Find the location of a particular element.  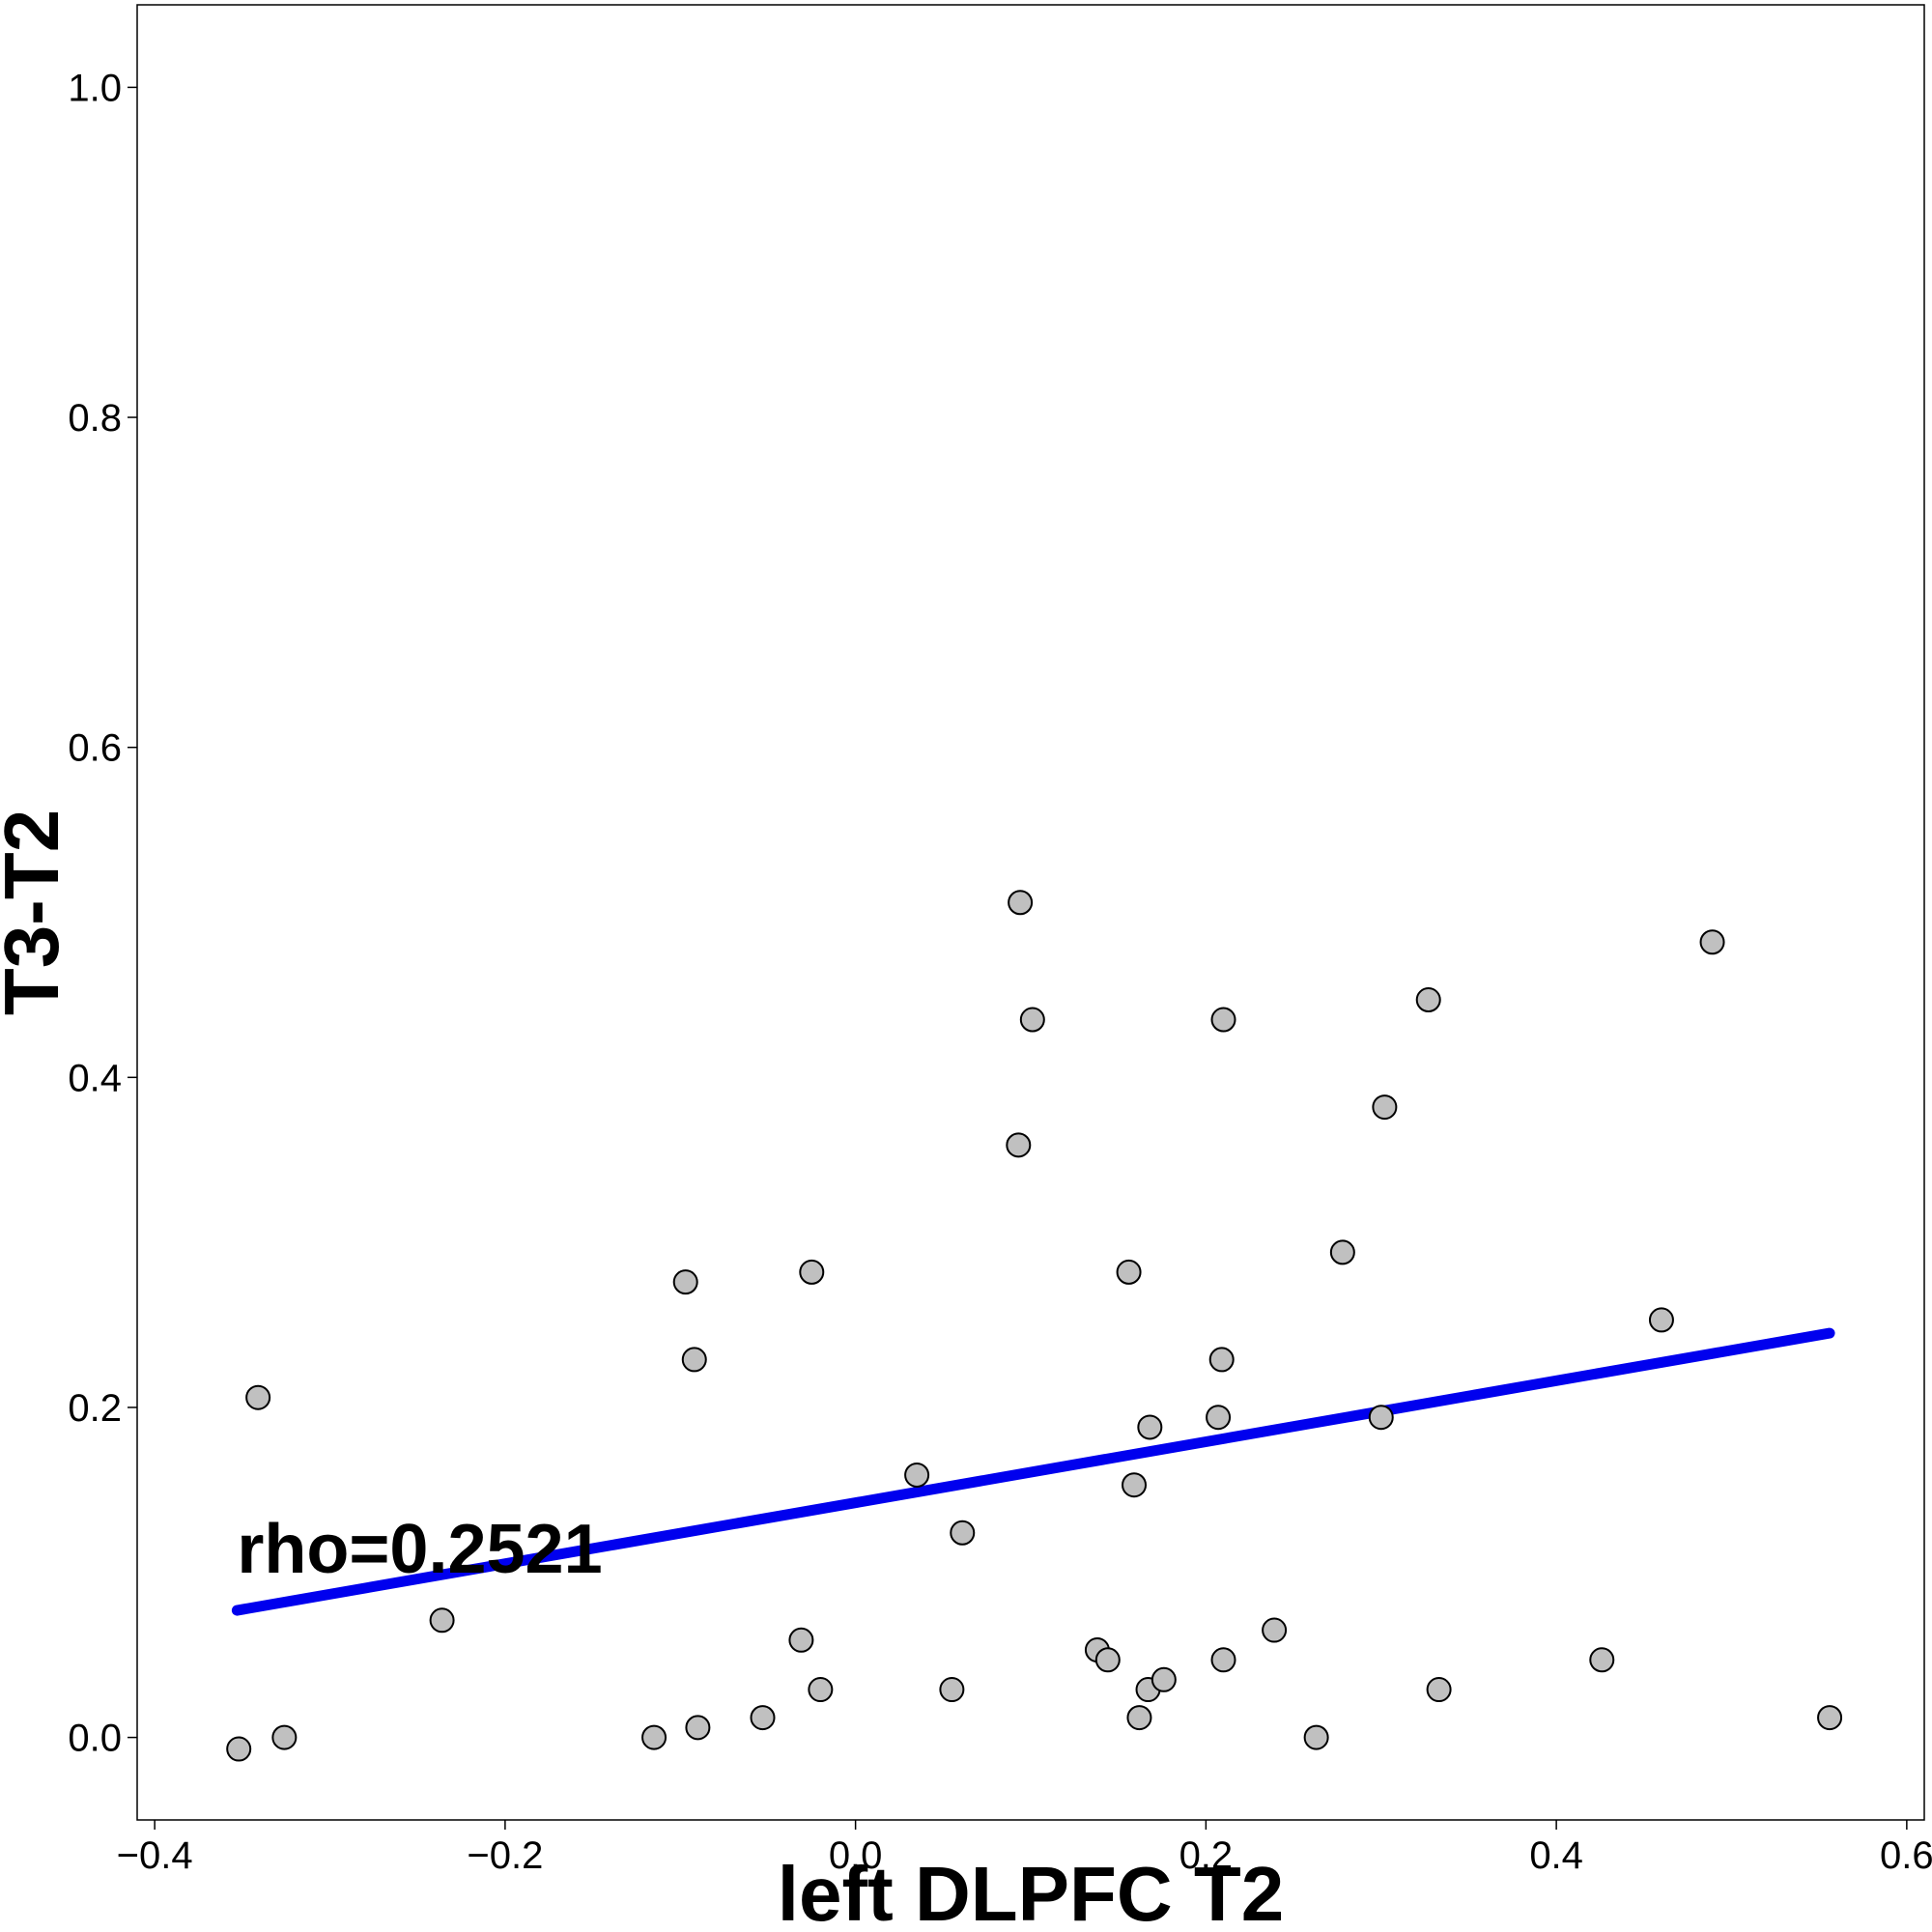

y-axis-title: T3-T2 is located at coordinates (37, 912).